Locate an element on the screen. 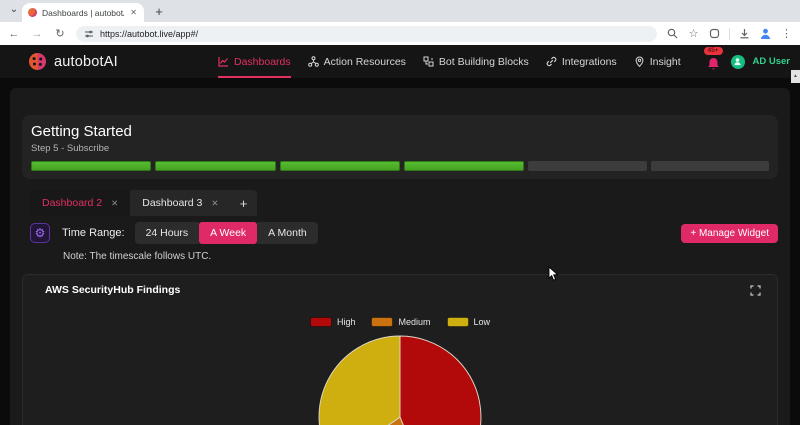  getting-started-step: Step 5 - Subscribe is located at coordinates (70, 148).